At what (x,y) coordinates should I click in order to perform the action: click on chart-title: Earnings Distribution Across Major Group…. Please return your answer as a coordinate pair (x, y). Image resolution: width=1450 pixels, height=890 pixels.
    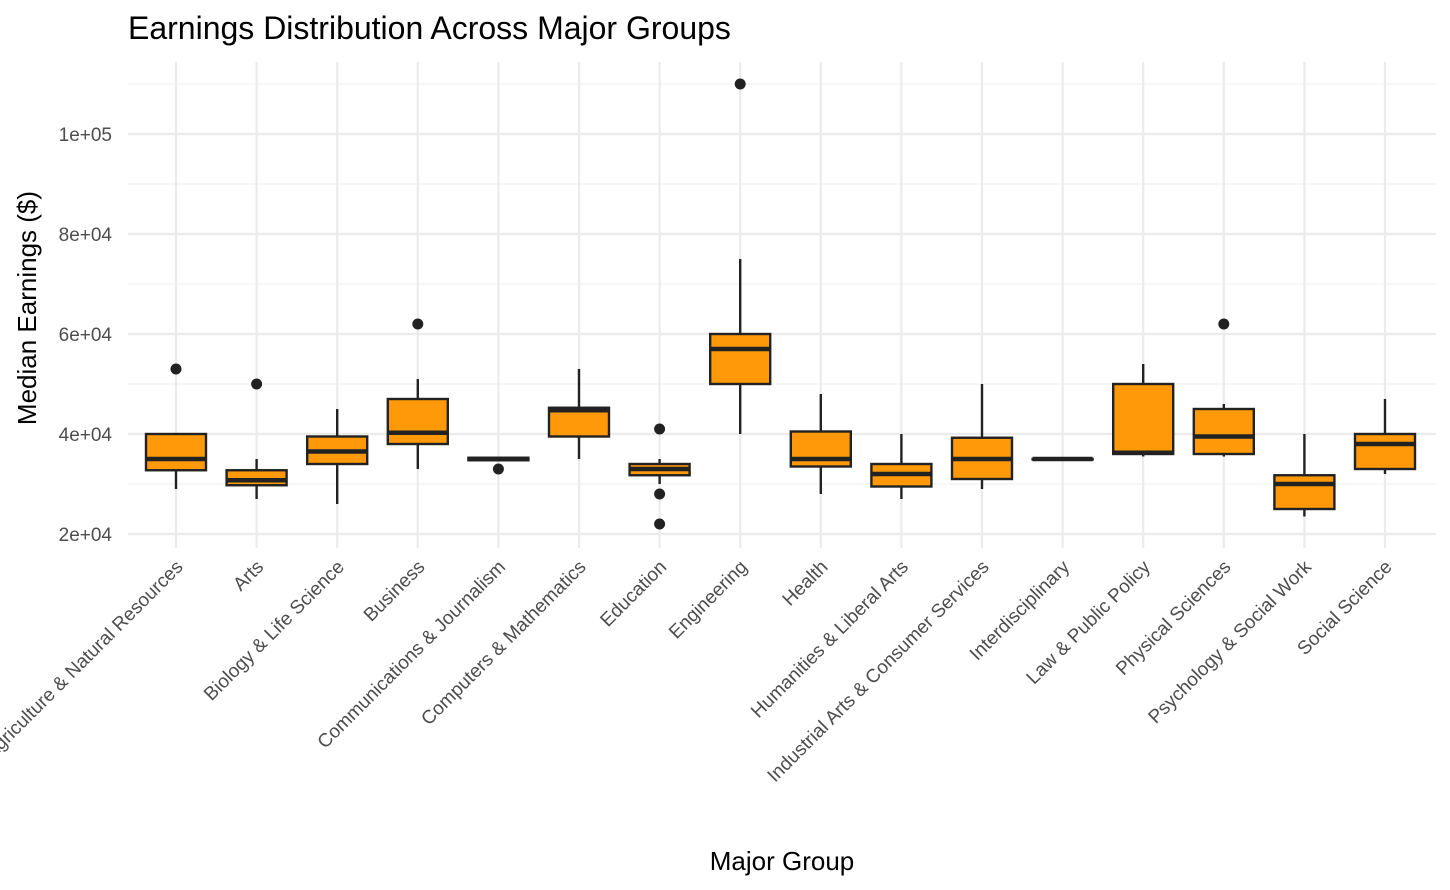
    Looking at the image, I should click on (429, 28).